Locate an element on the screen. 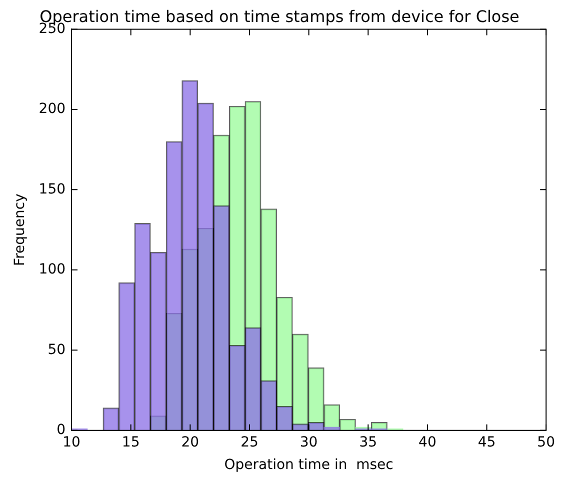 The width and height of the screenshot is (567, 484). x-tick-label: 45 is located at coordinates (487, 442).